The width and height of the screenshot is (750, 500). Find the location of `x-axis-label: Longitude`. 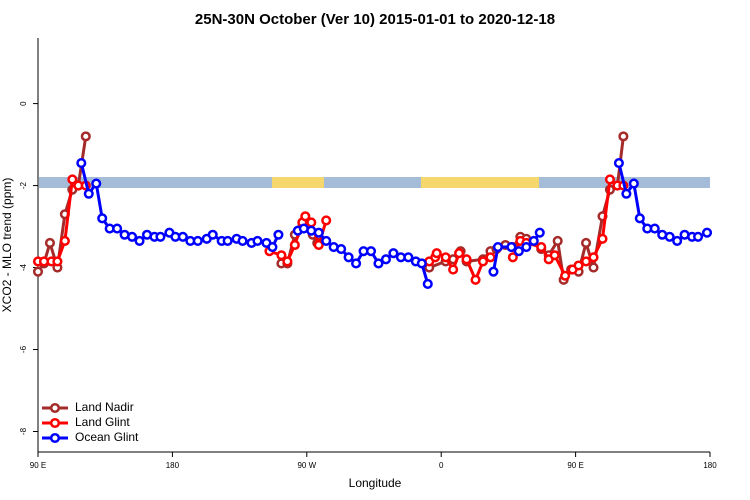

x-axis-label: Longitude is located at coordinates (375, 483).